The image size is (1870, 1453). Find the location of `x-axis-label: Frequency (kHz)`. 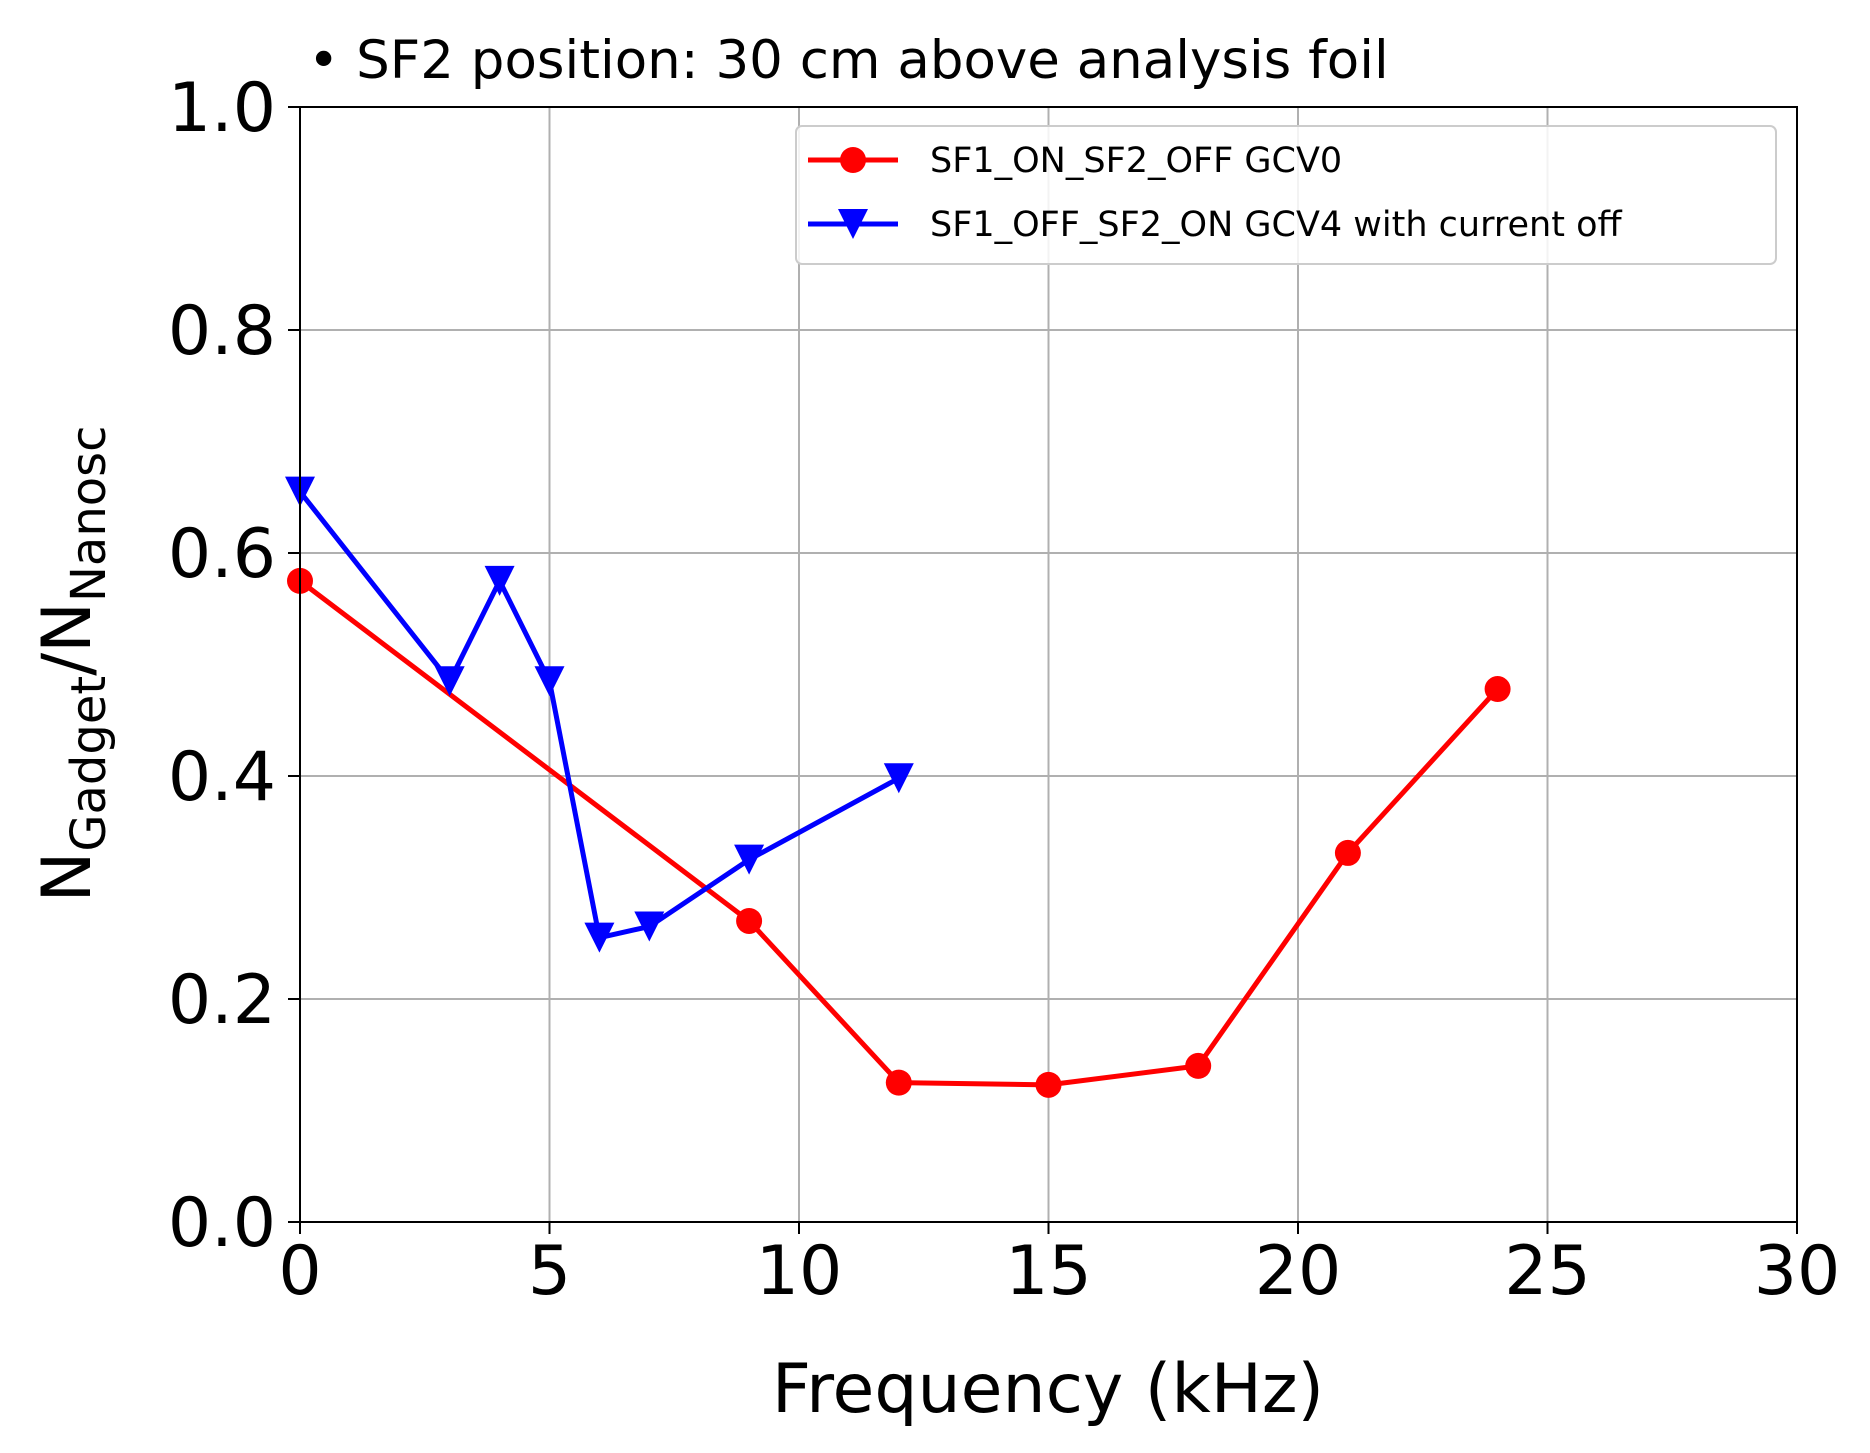

x-axis-label: Frequency (kHz) is located at coordinates (1048, 1389).